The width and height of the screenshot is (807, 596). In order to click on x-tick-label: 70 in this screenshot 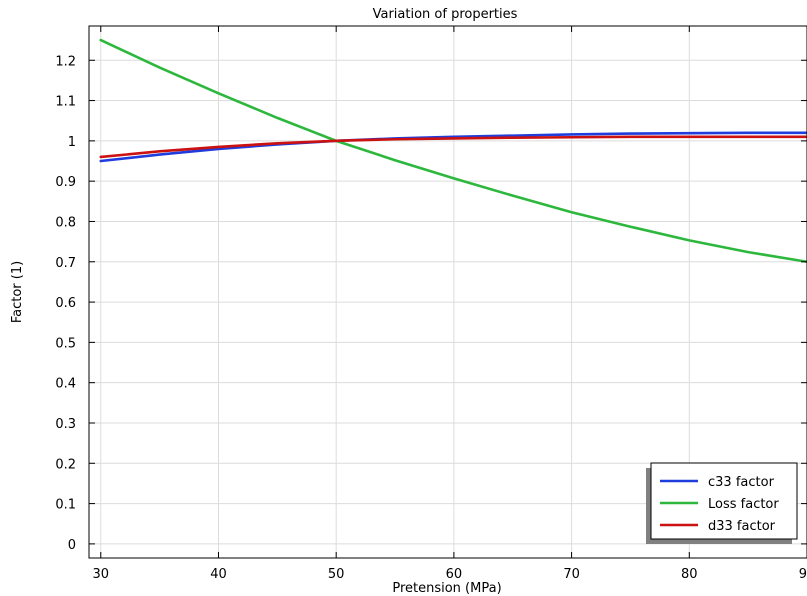, I will do `click(571, 574)`.